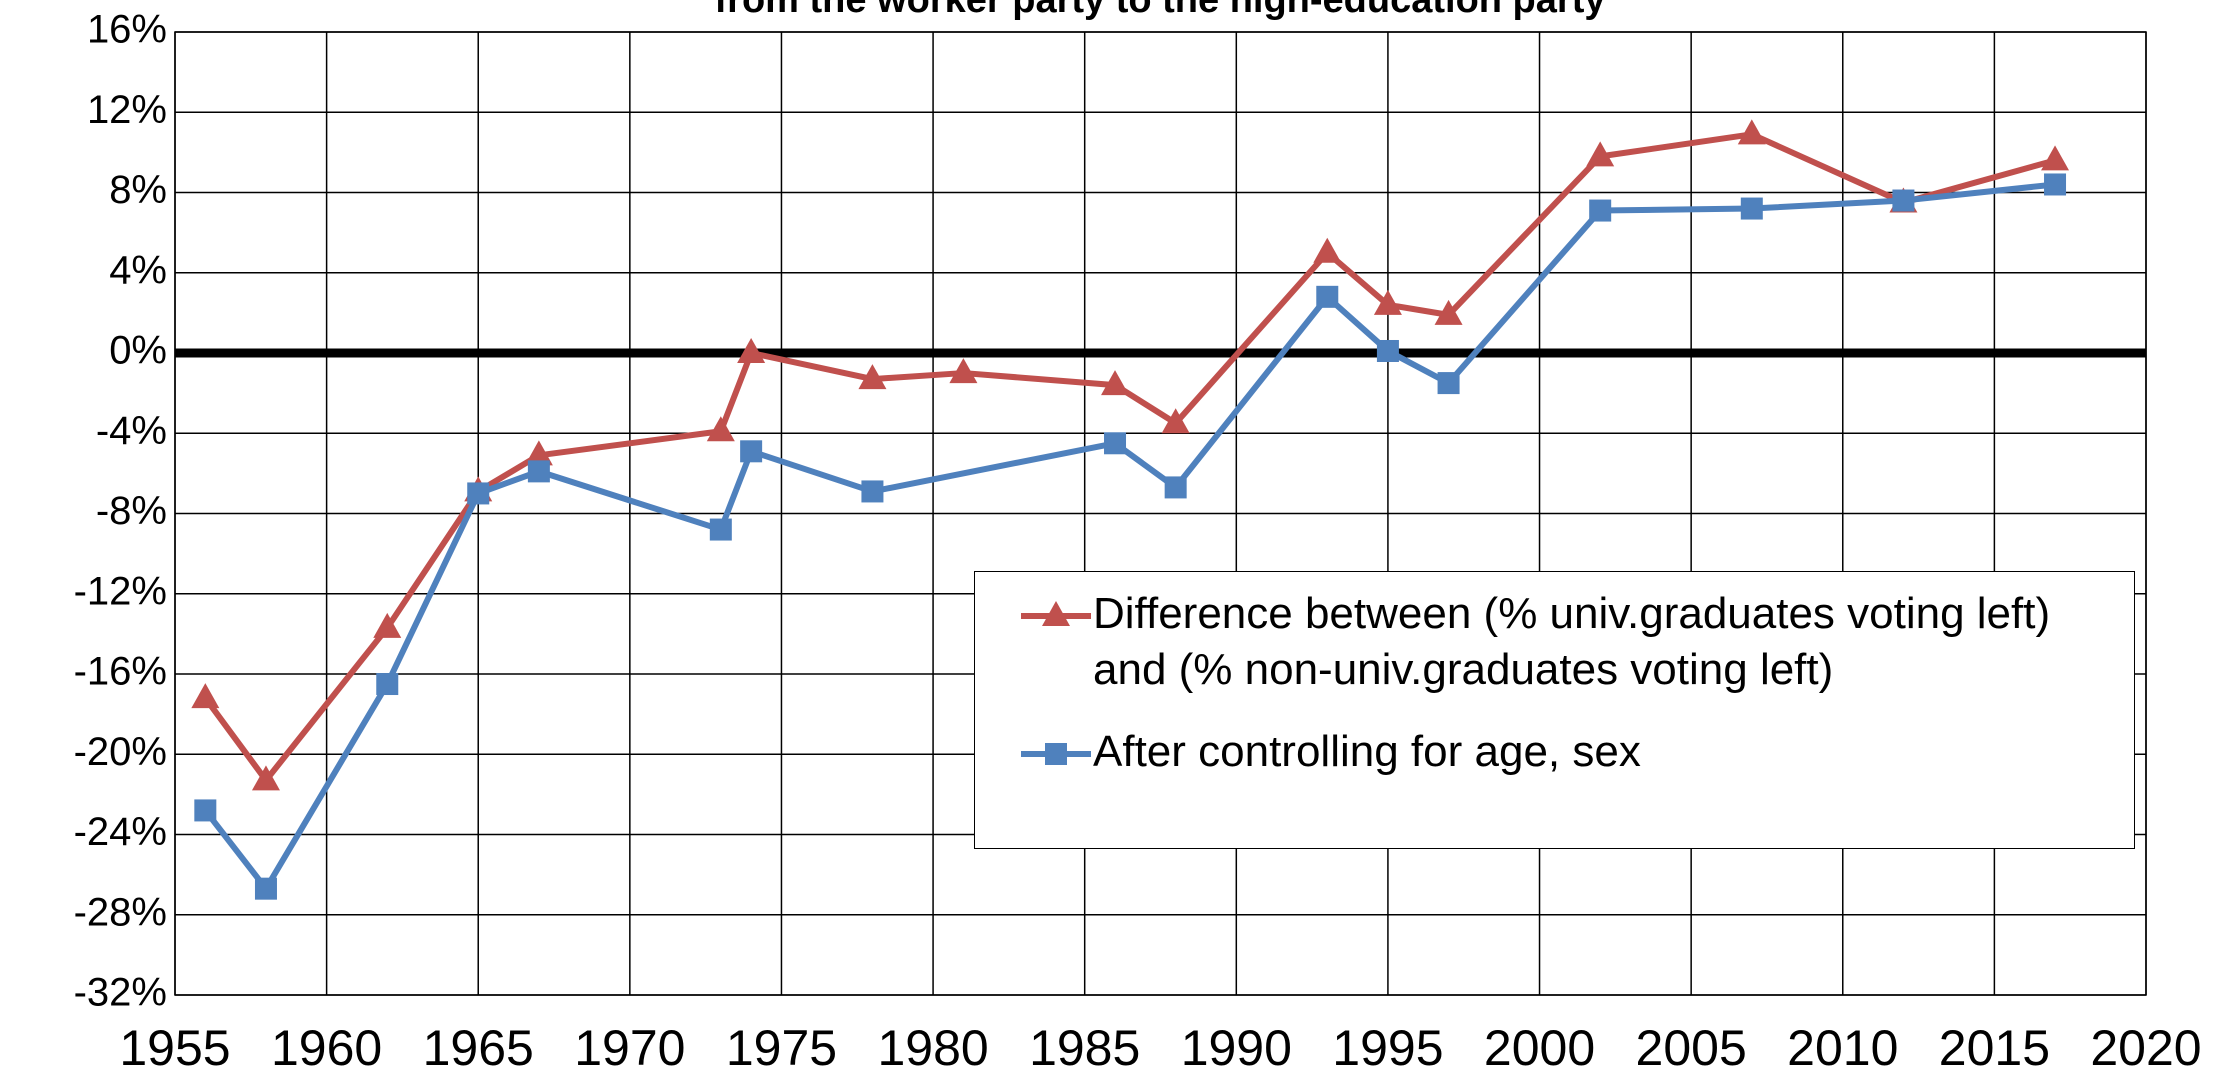 This screenshot has width=2213, height=1081. Describe the element at coordinates (2145, 1048) in the screenshot. I see `x-tick-label: 2020` at that location.